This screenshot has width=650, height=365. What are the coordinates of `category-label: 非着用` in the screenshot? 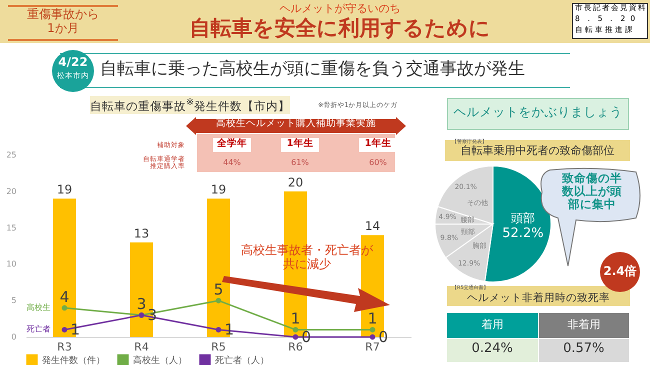 It's located at (584, 325).